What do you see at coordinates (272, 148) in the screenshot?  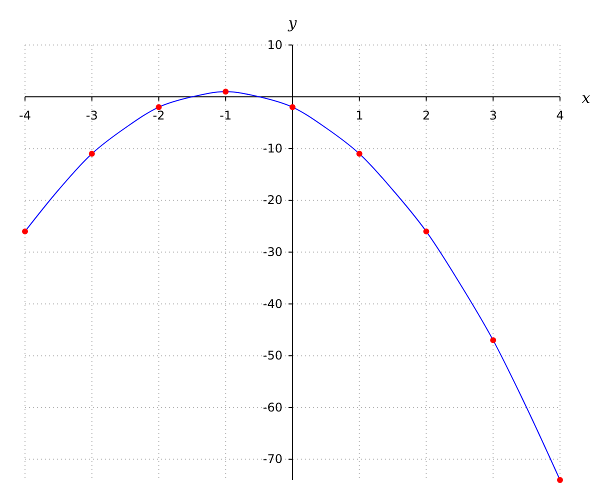 I see `y-tick-label: -10` at bounding box center [272, 148].